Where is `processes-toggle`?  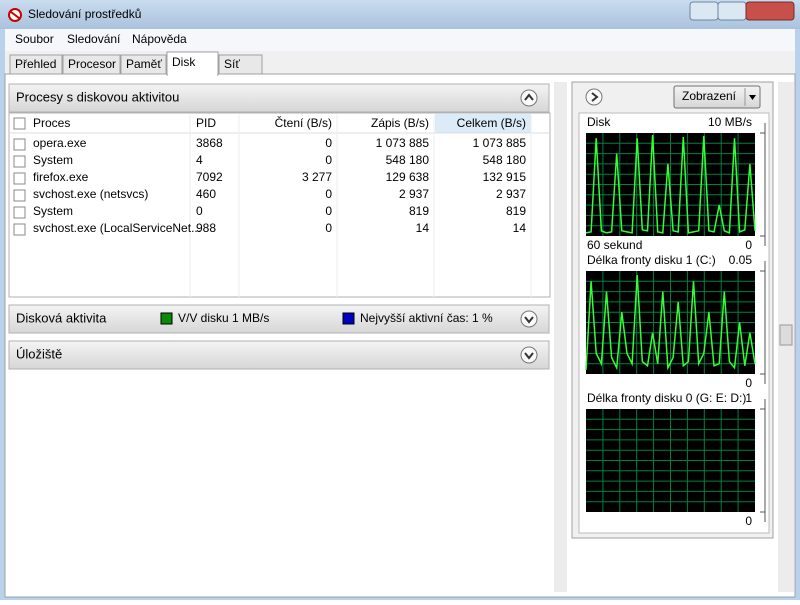 processes-toggle is located at coordinates (529, 98).